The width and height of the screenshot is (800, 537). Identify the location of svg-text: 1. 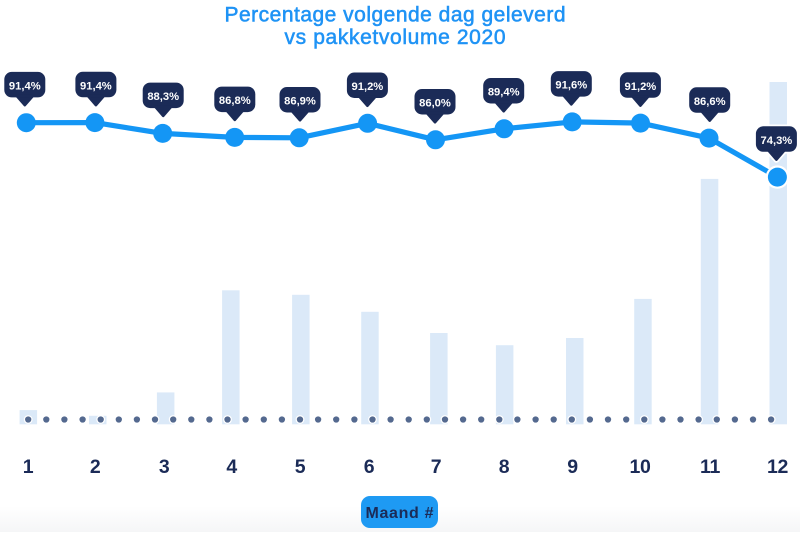
(28, 467).